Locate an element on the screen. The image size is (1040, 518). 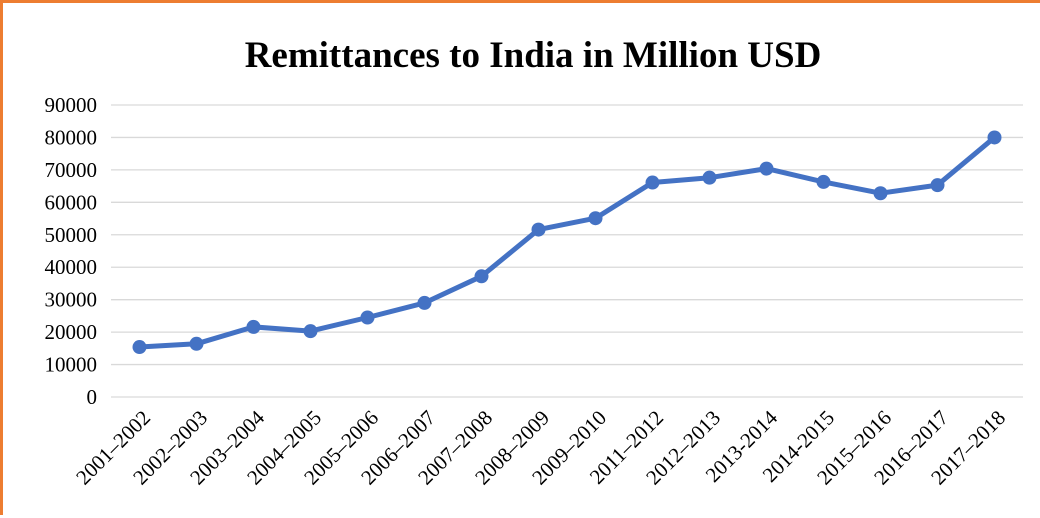
y-tick-label: 70000 is located at coordinates (71, 170).